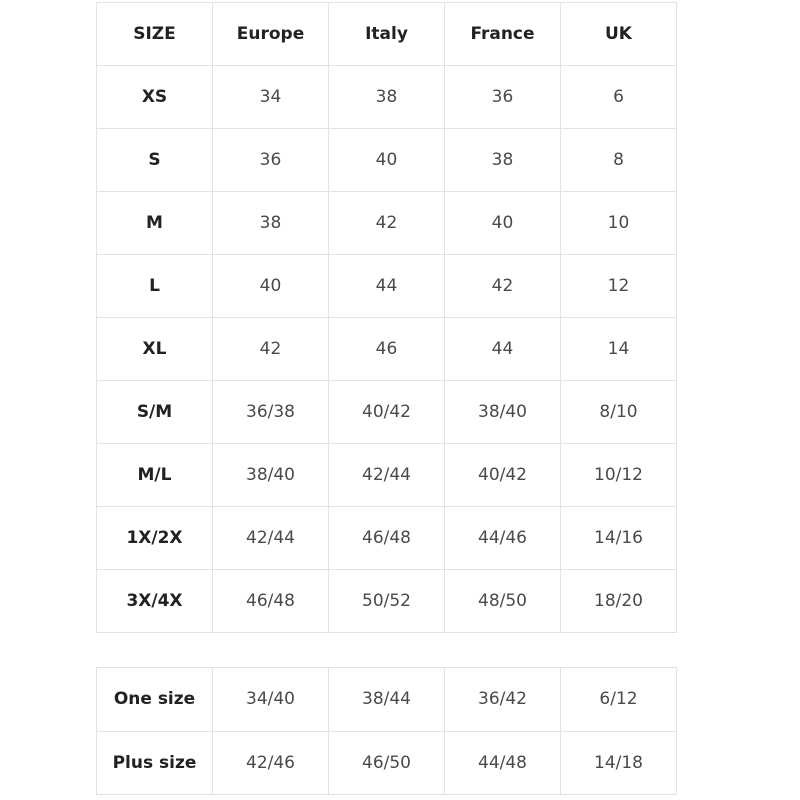 This screenshot has width=800, height=800. What do you see at coordinates (618, 97) in the screenshot?
I see `size-value-cell: 6` at bounding box center [618, 97].